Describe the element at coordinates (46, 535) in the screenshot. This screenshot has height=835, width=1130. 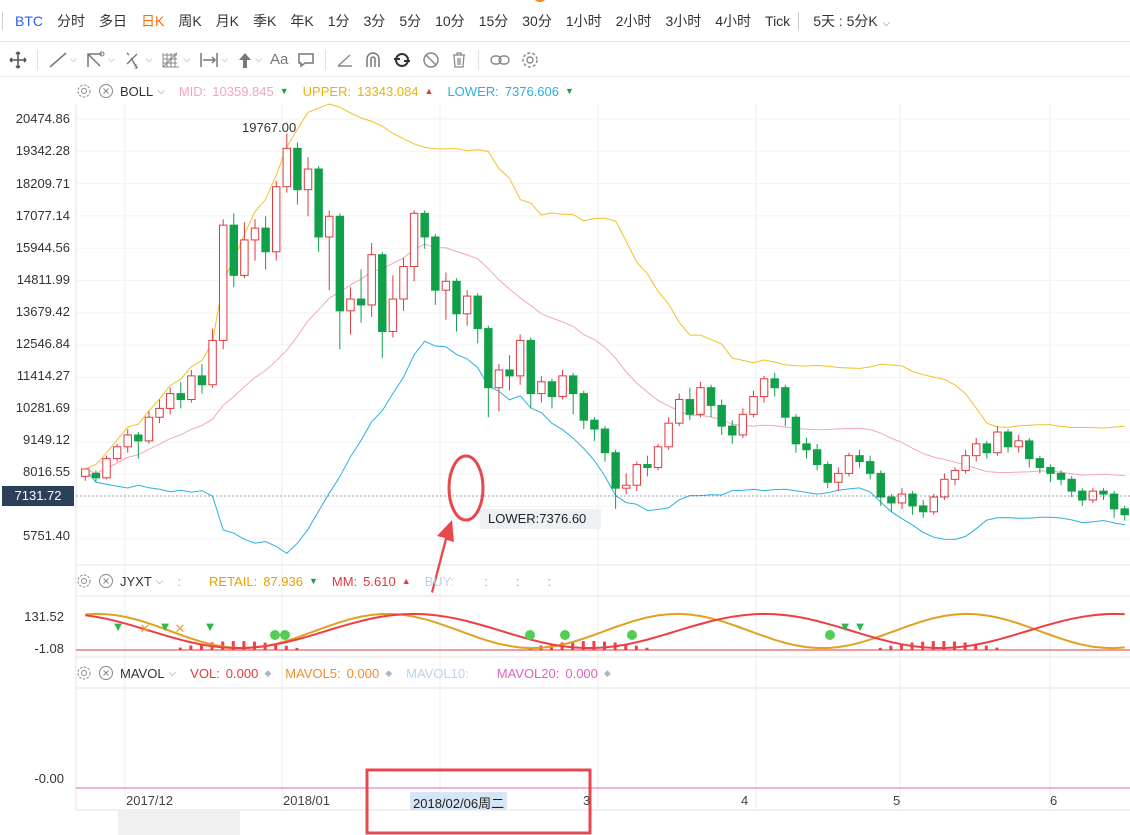
I see `price-tick: 5751.40` at that location.